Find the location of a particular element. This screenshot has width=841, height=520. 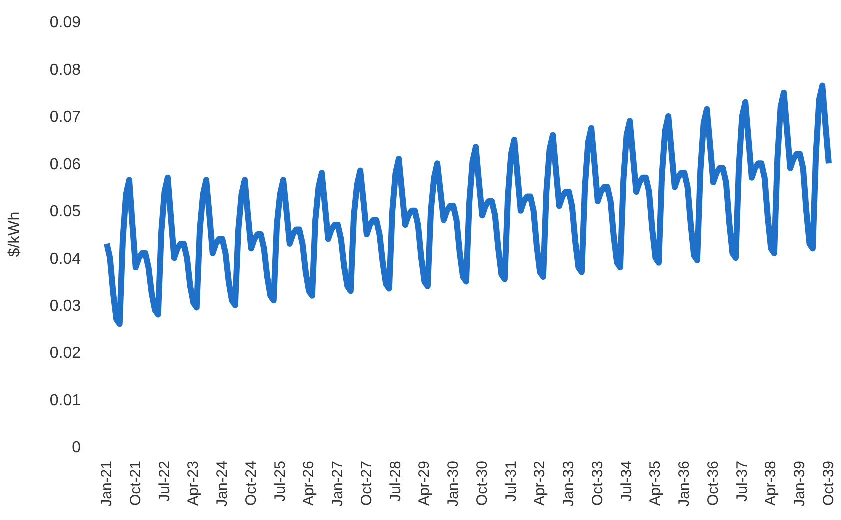

x-tick-label: Jan-33 is located at coordinates (569, 484).